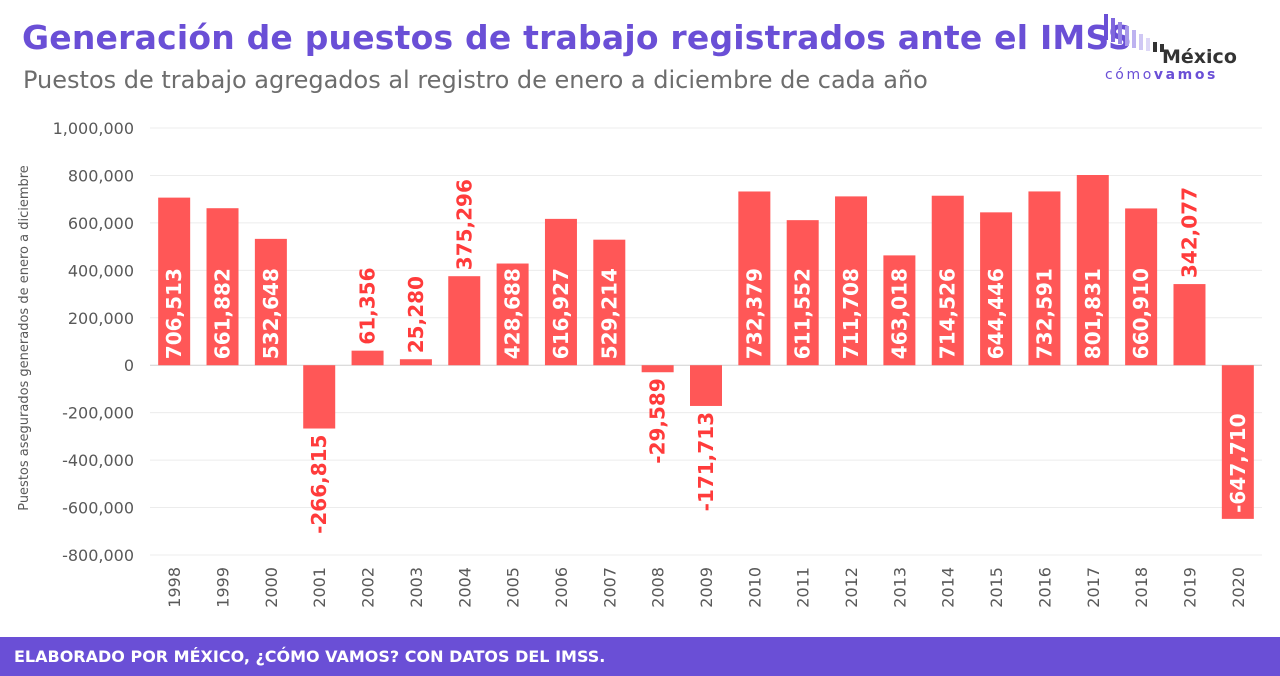 Image resolution: width=1280 pixels, height=676 pixels. I want to click on data-label: 660,910, so click(1141, 313).